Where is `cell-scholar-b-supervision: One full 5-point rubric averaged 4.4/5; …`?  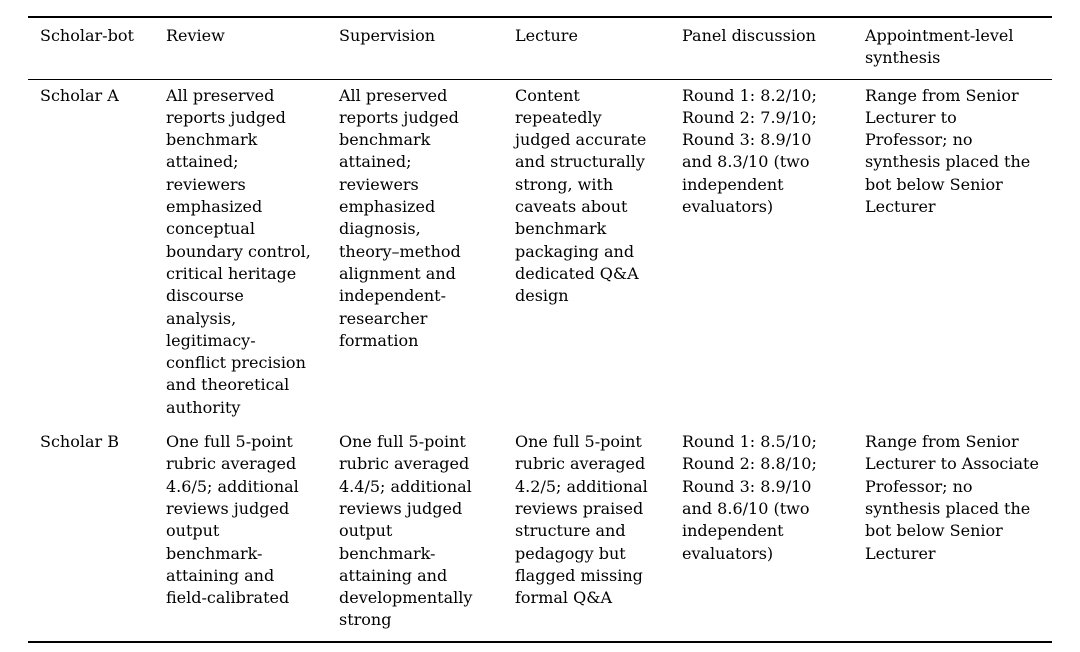 cell-scholar-b-supervision: One full 5-point rubric averaged 4.4/5; … is located at coordinates (406, 531).